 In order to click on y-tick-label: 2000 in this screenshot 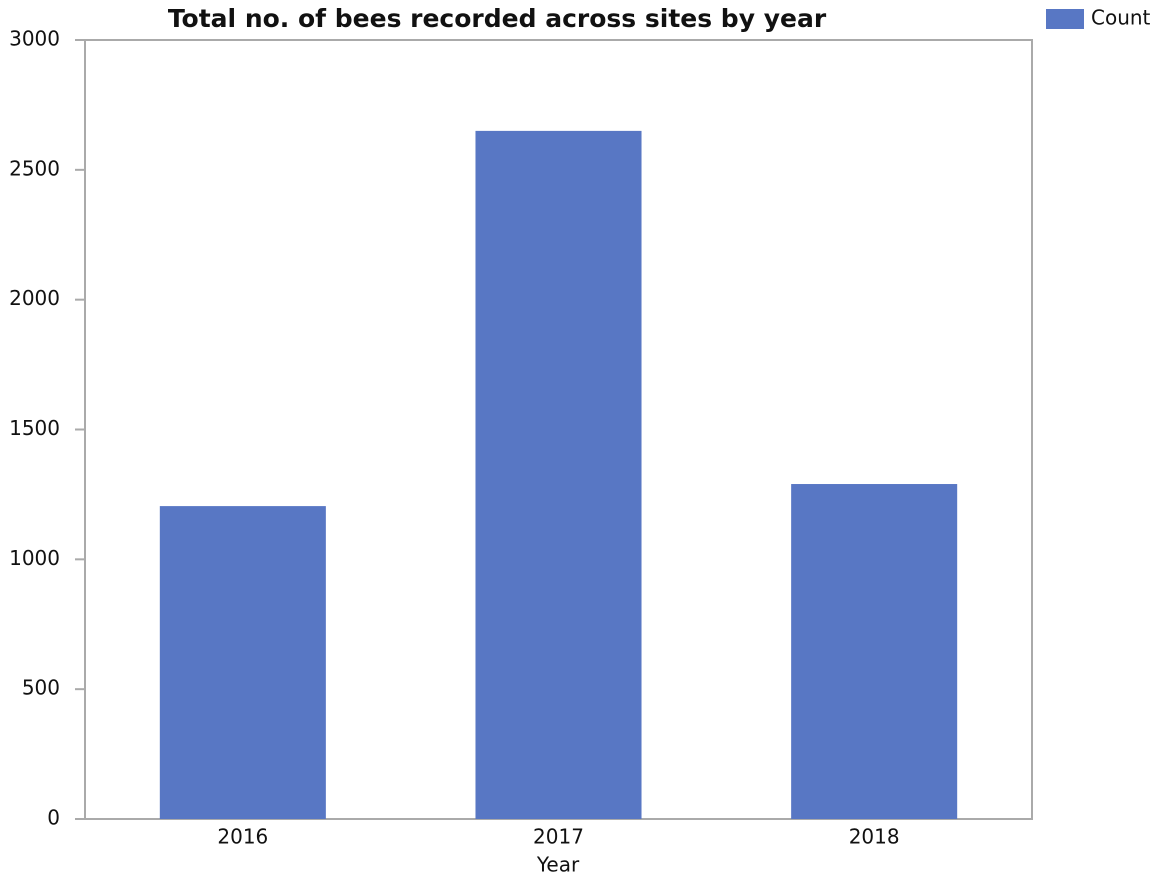, I will do `click(34, 298)`.